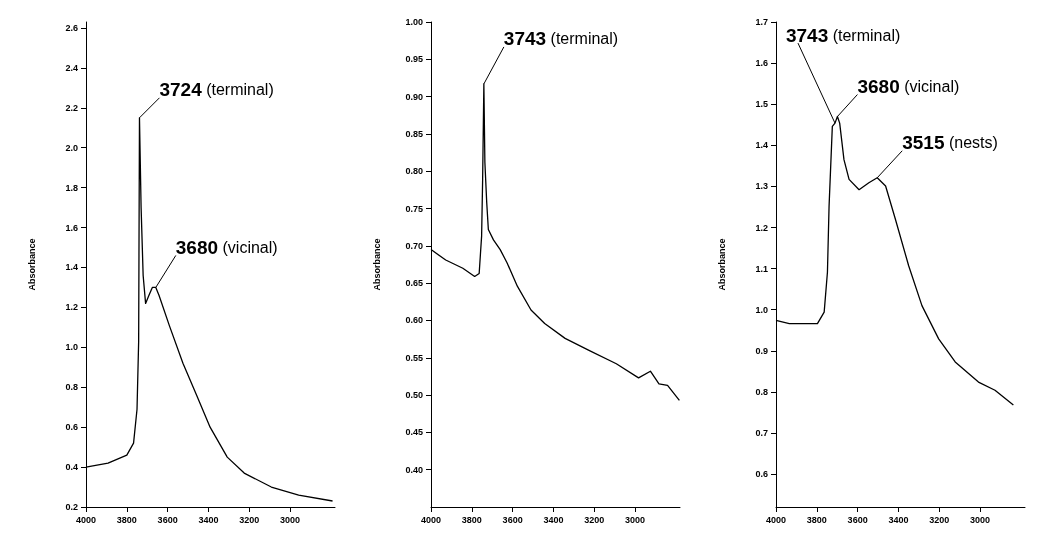 The width and height of the screenshot is (1051, 543). Describe the element at coordinates (414, 395) in the screenshot. I see `y-tick-label: 0.50` at that location.